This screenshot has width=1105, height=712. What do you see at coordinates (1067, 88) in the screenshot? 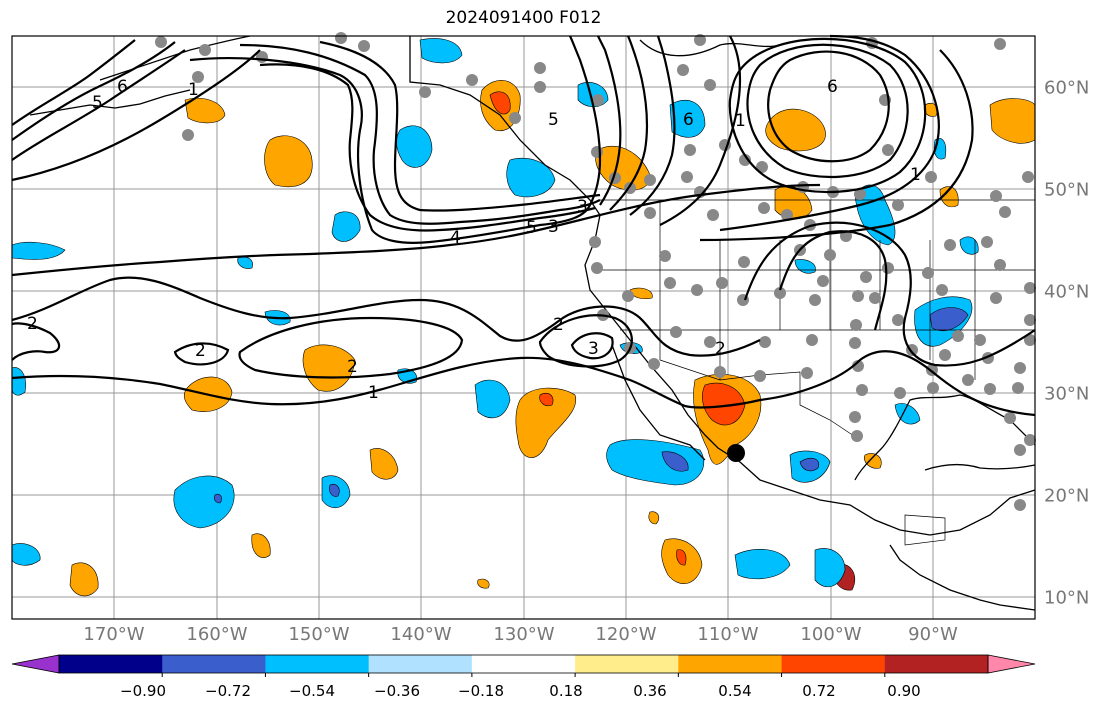
I see `lat-label: 60°N` at bounding box center [1067, 88].